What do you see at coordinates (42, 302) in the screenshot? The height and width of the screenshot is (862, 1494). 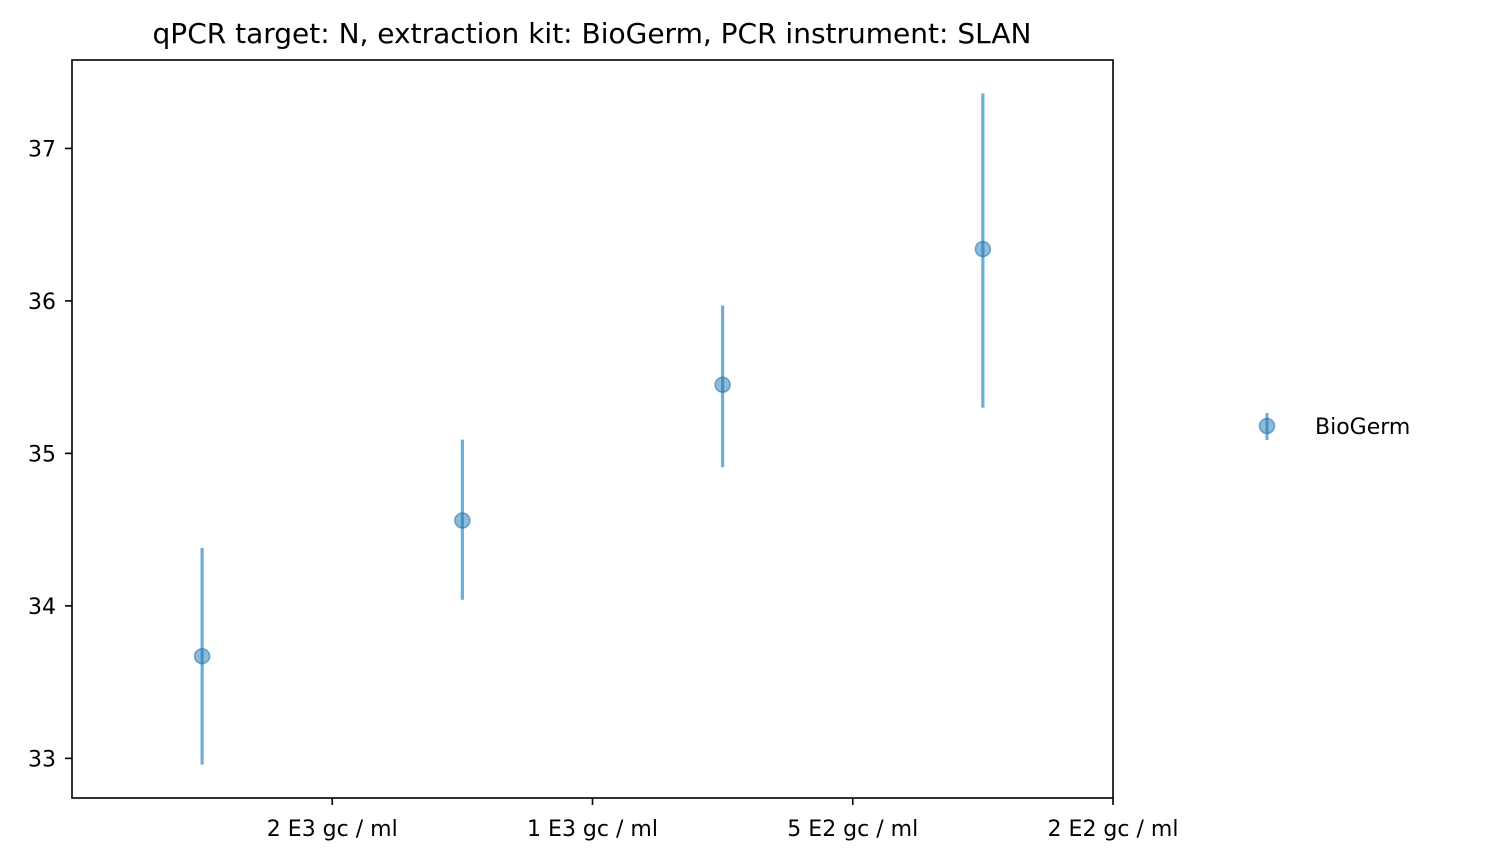 I see `y-tick-label: 36` at bounding box center [42, 302].